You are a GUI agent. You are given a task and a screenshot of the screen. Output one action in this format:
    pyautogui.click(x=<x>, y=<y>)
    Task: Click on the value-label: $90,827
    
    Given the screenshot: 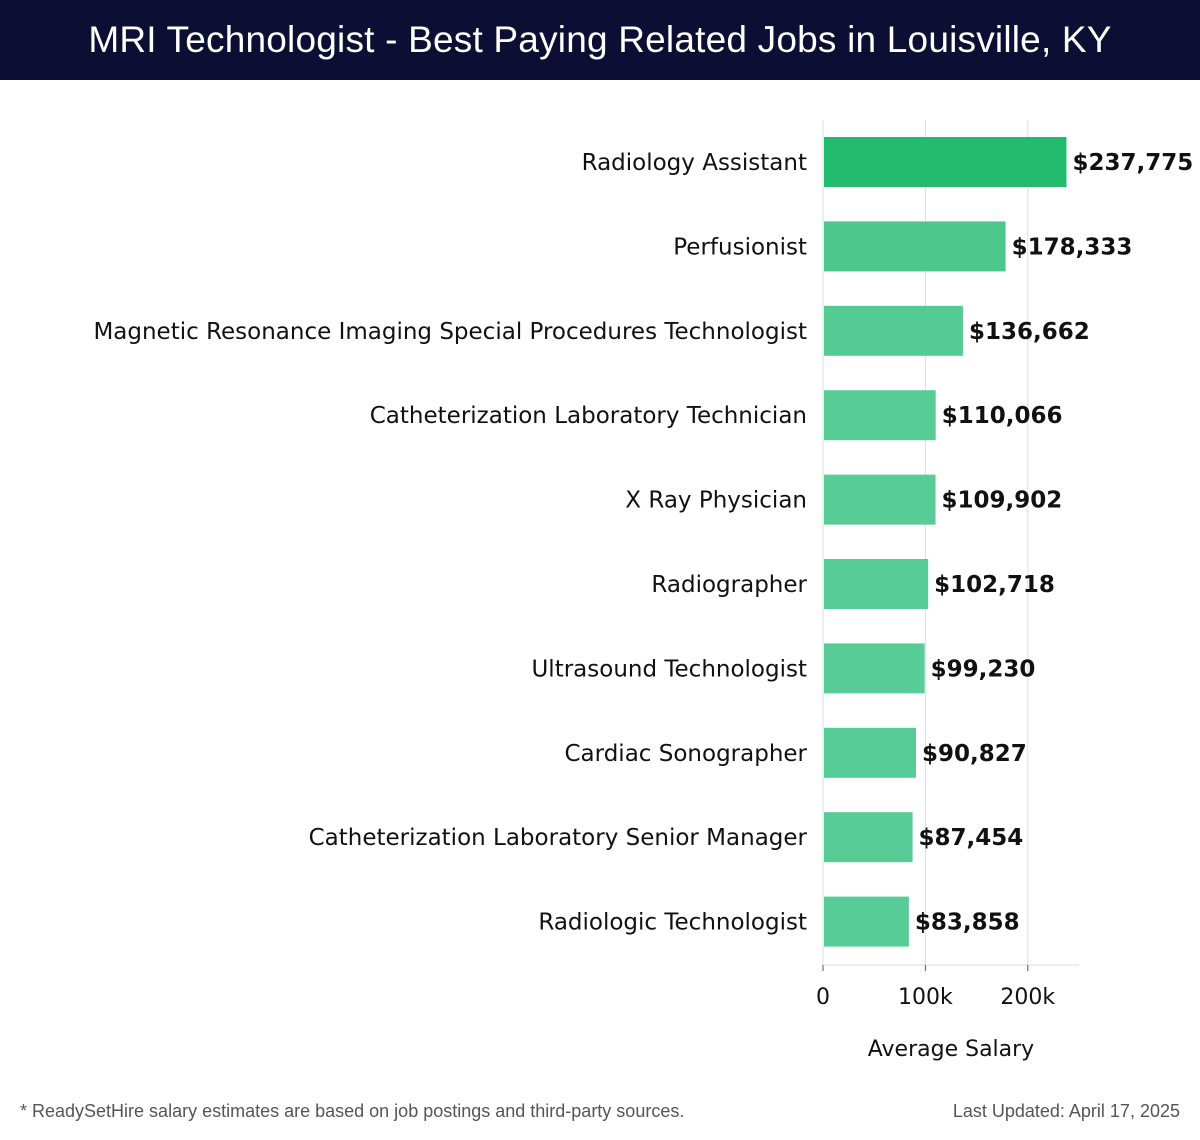 What is the action you would take?
    pyautogui.click(x=974, y=754)
    